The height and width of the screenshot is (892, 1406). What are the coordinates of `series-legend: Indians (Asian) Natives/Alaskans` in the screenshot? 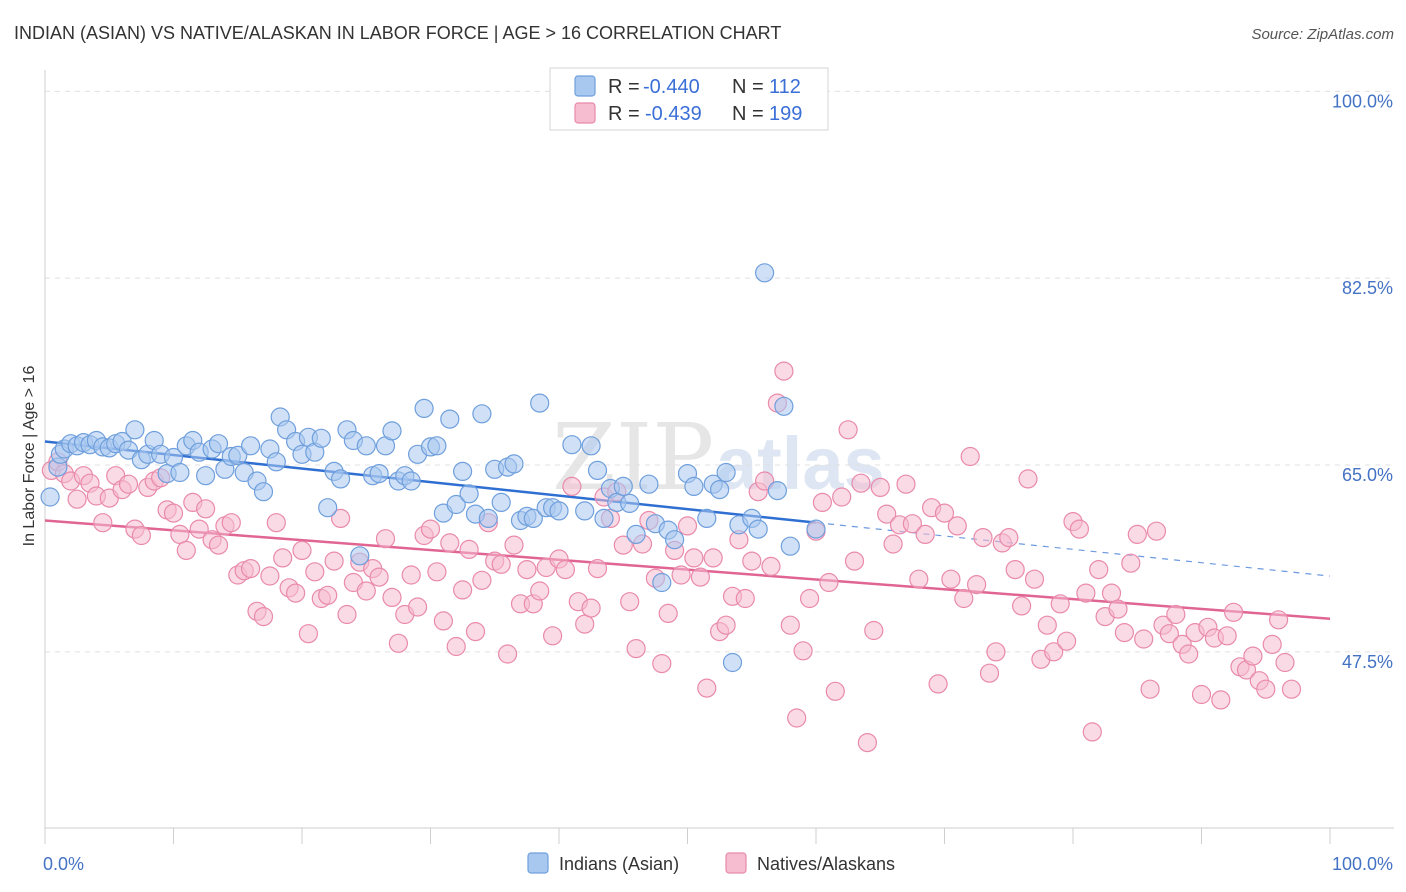 It's located at (711, 863).